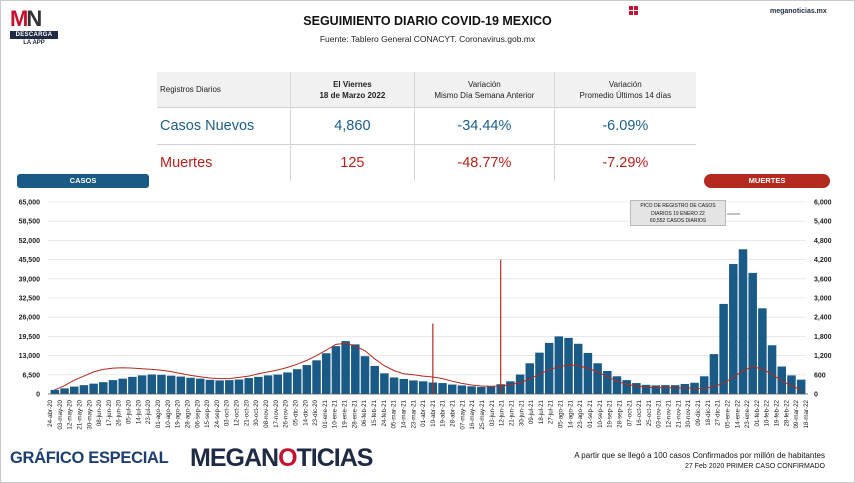 Image resolution: width=855 pixels, height=483 pixels. What do you see at coordinates (823, 279) in the screenshot?
I see `y-right-tick-label: 3,600` at bounding box center [823, 279].